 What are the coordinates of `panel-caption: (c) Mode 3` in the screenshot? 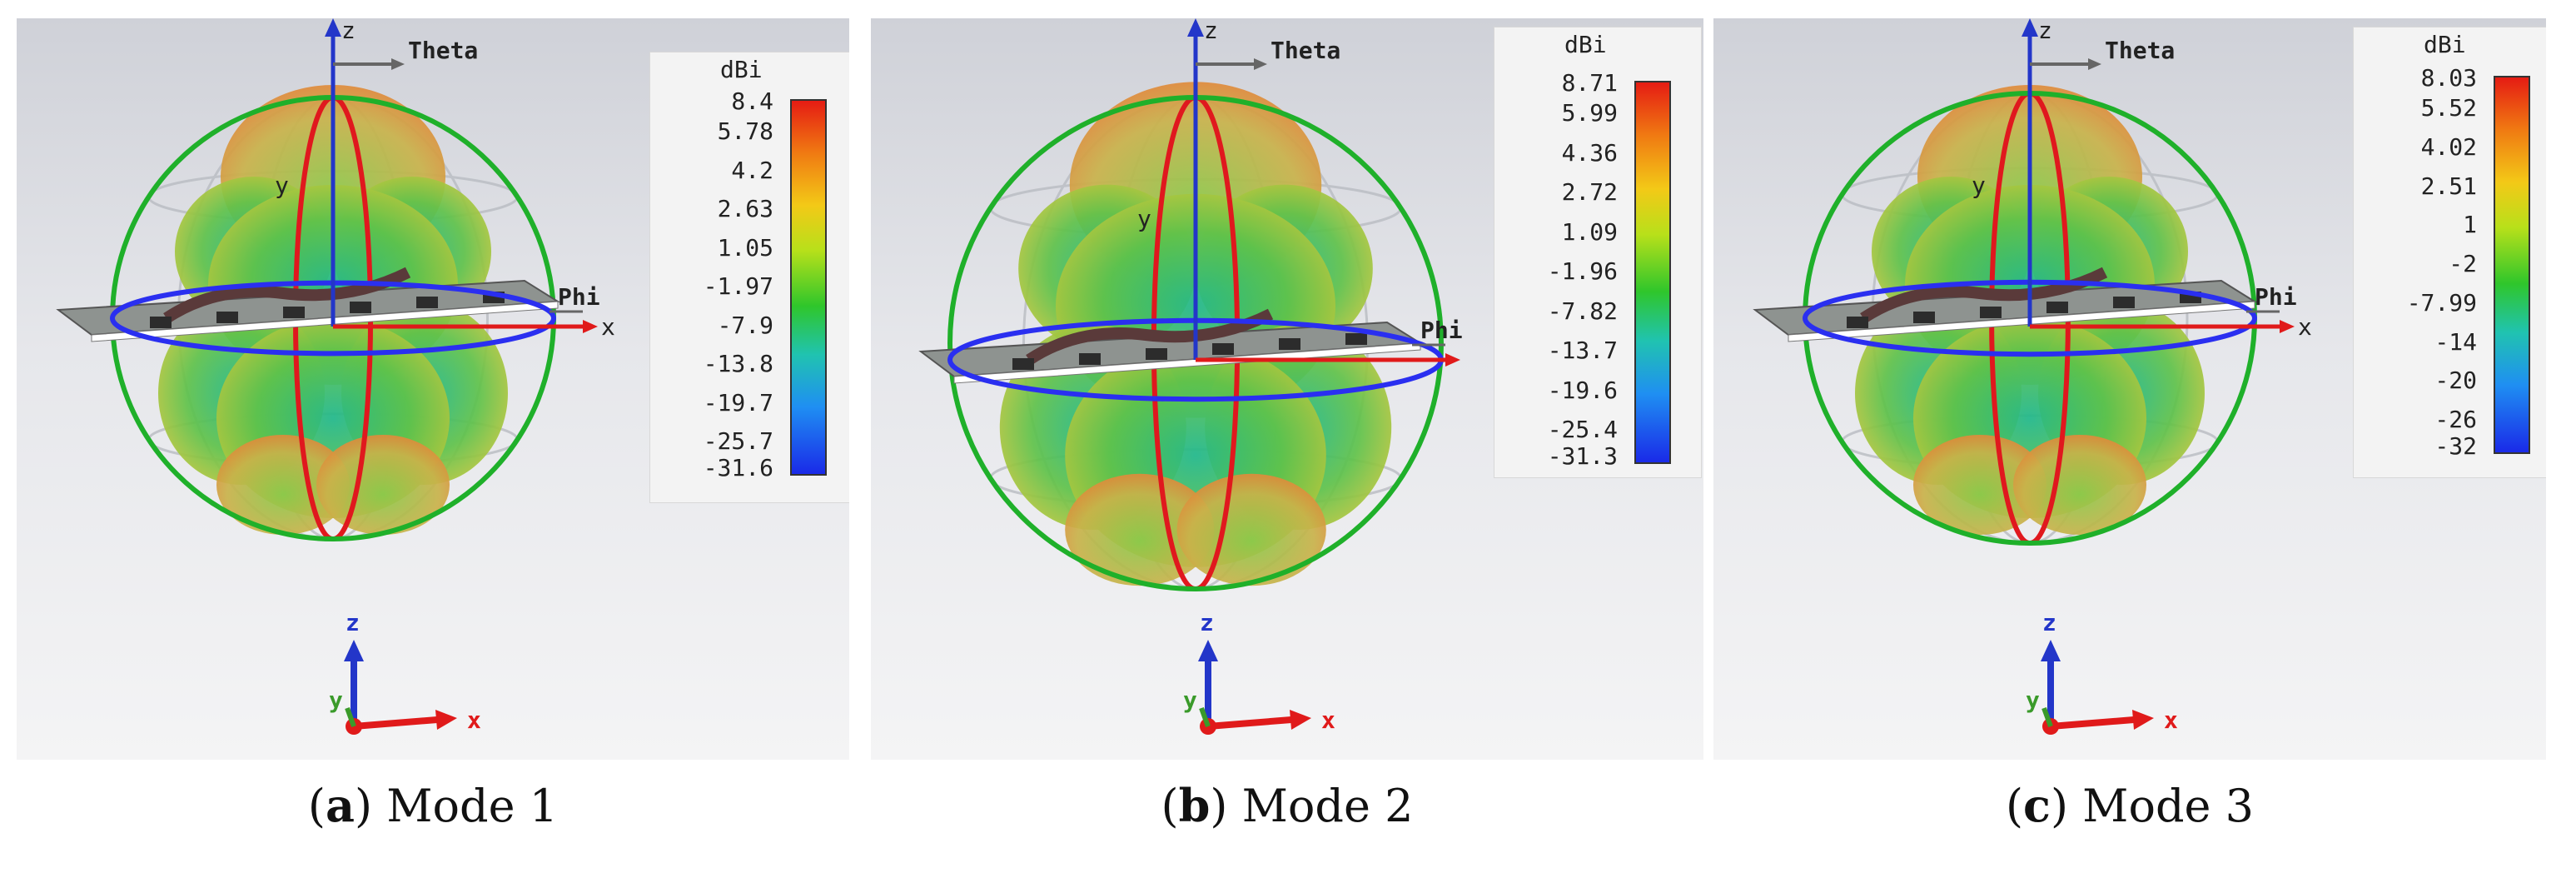 It's located at (2130, 805).